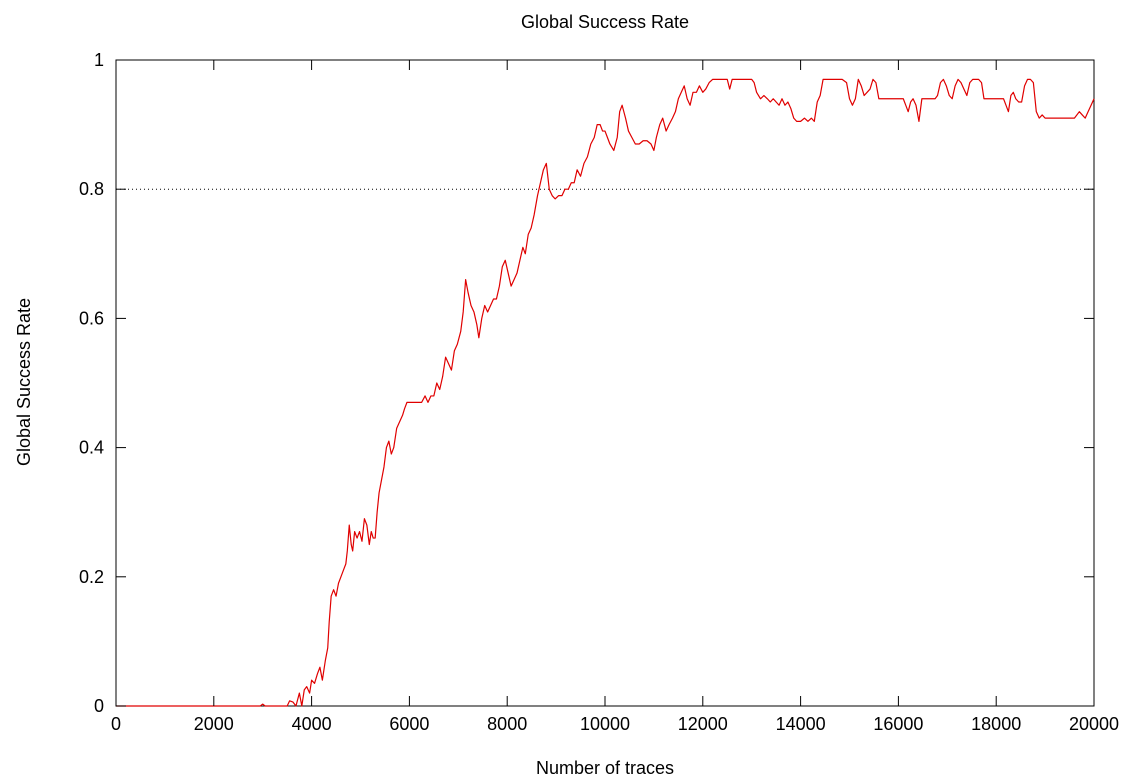 This screenshot has width=1136, height=784. What do you see at coordinates (24, 382) in the screenshot?
I see `y-axis-title: Global Success Rate` at bounding box center [24, 382].